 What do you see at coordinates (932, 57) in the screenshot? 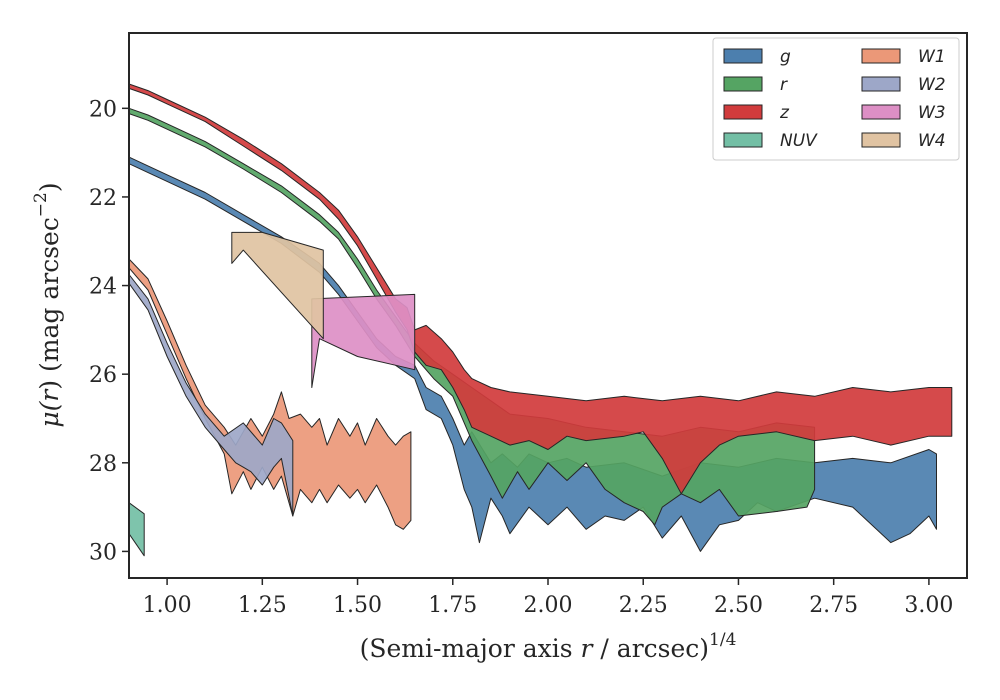
I see `legend-label-w1: W1` at bounding box center [932, 57].